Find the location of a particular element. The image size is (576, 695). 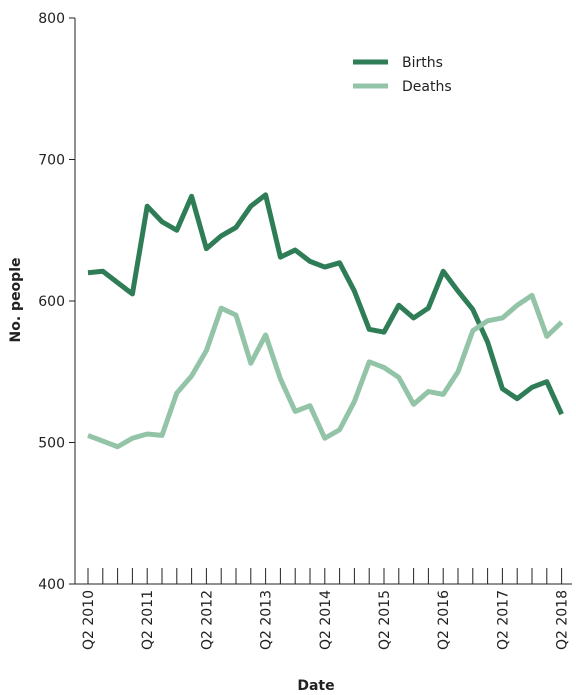

legend-label: Births is located at coordinates (422, 63).